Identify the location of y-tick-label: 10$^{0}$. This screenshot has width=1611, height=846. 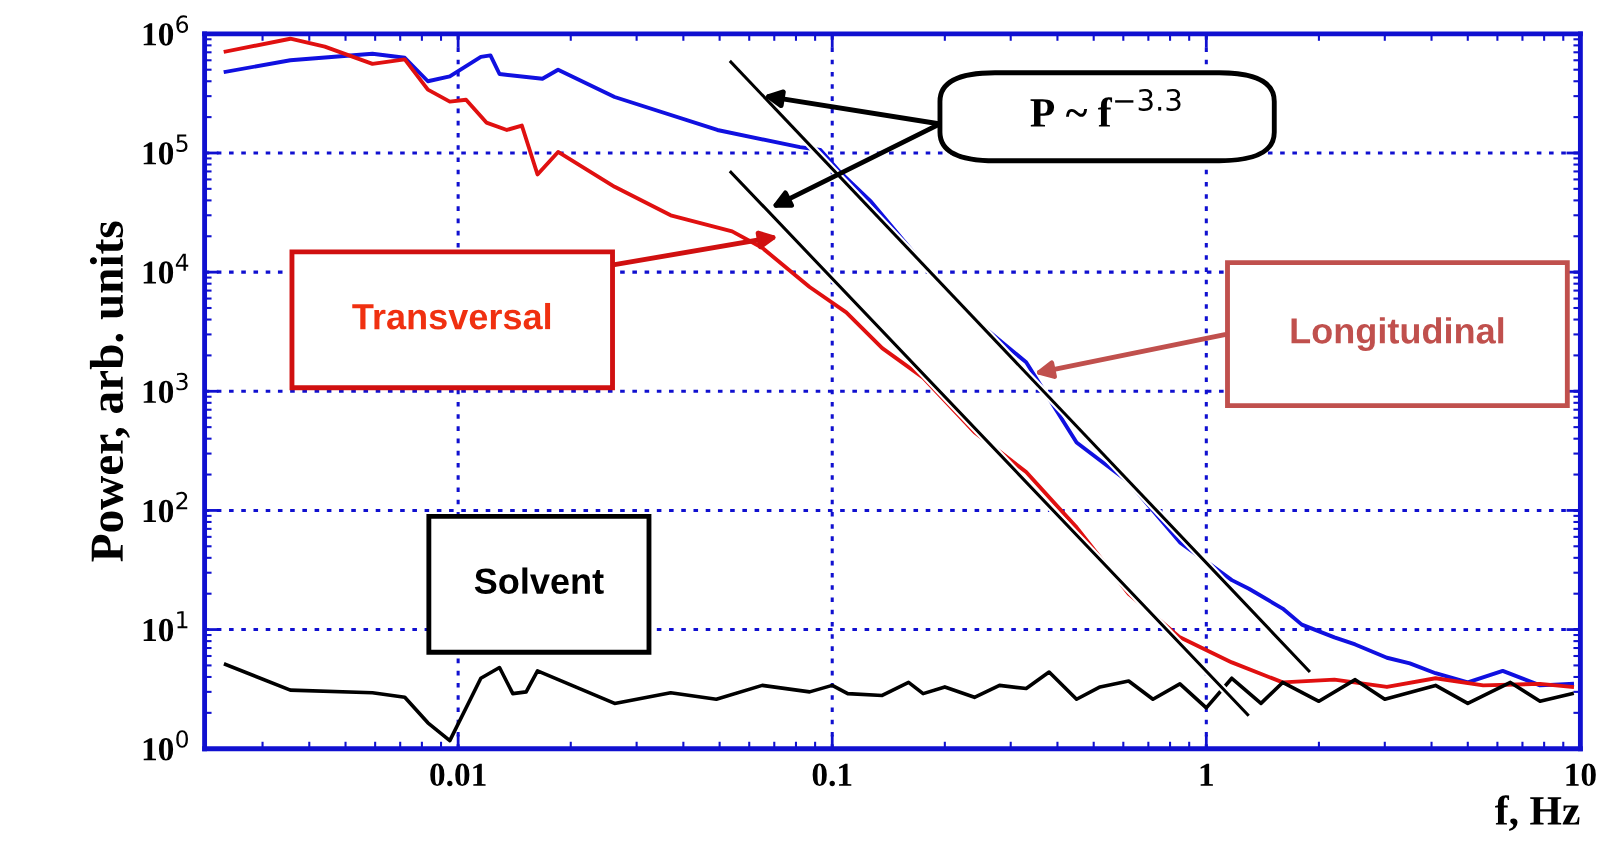
(165, 745).